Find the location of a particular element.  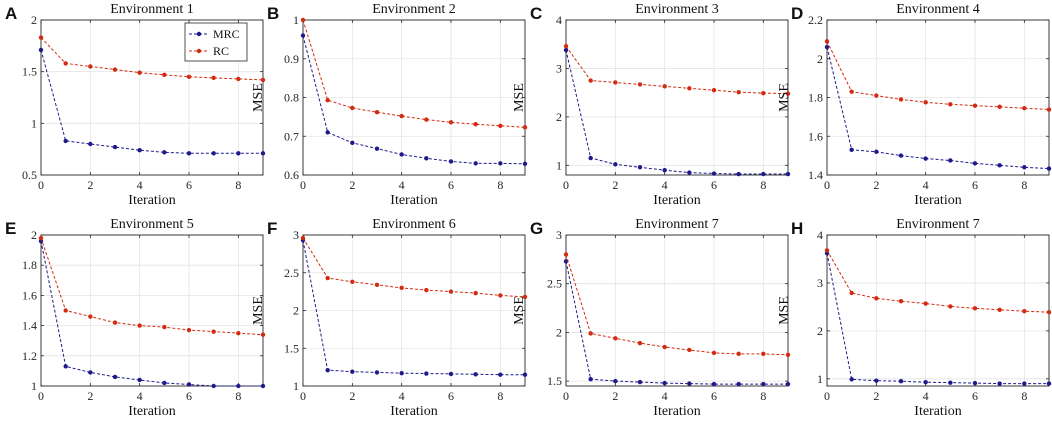

legend-box is located at coordinates (216, 42).